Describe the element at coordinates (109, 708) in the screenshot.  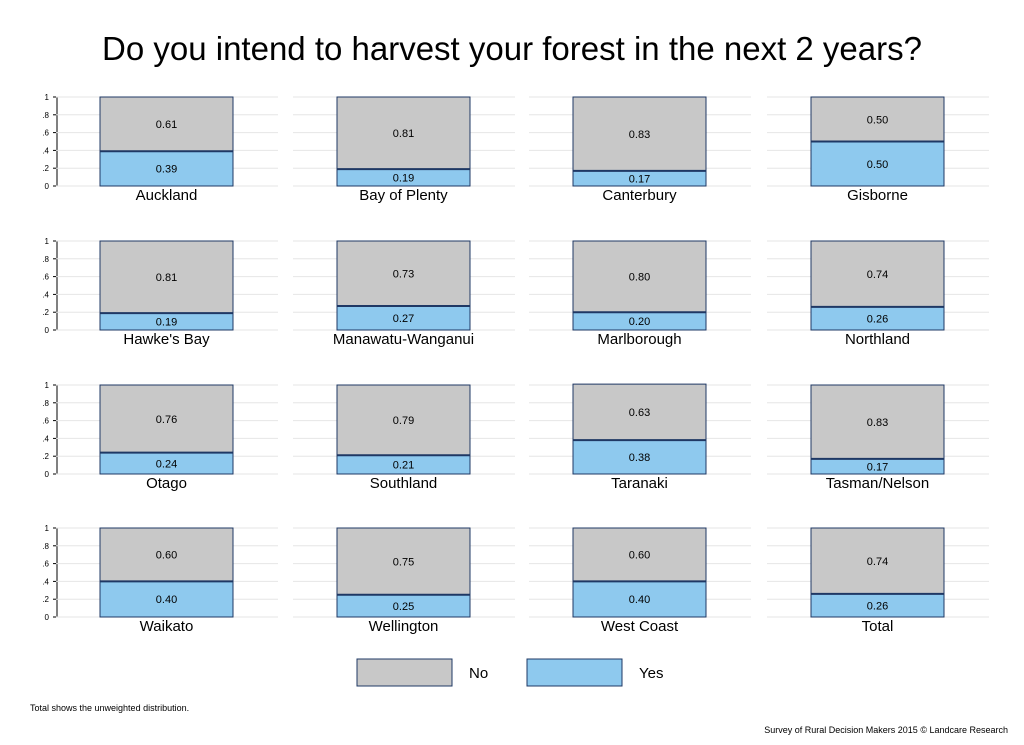
I see `footnote: Total shows the unweighted distribution.` at that location.